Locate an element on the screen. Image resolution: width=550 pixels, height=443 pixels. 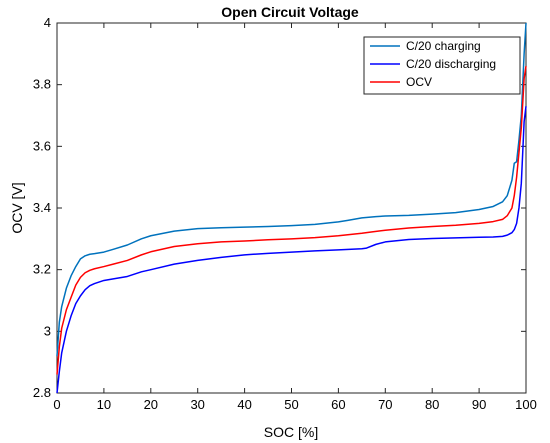
x-tick-label: 80 is located at coordinates (432, 404).